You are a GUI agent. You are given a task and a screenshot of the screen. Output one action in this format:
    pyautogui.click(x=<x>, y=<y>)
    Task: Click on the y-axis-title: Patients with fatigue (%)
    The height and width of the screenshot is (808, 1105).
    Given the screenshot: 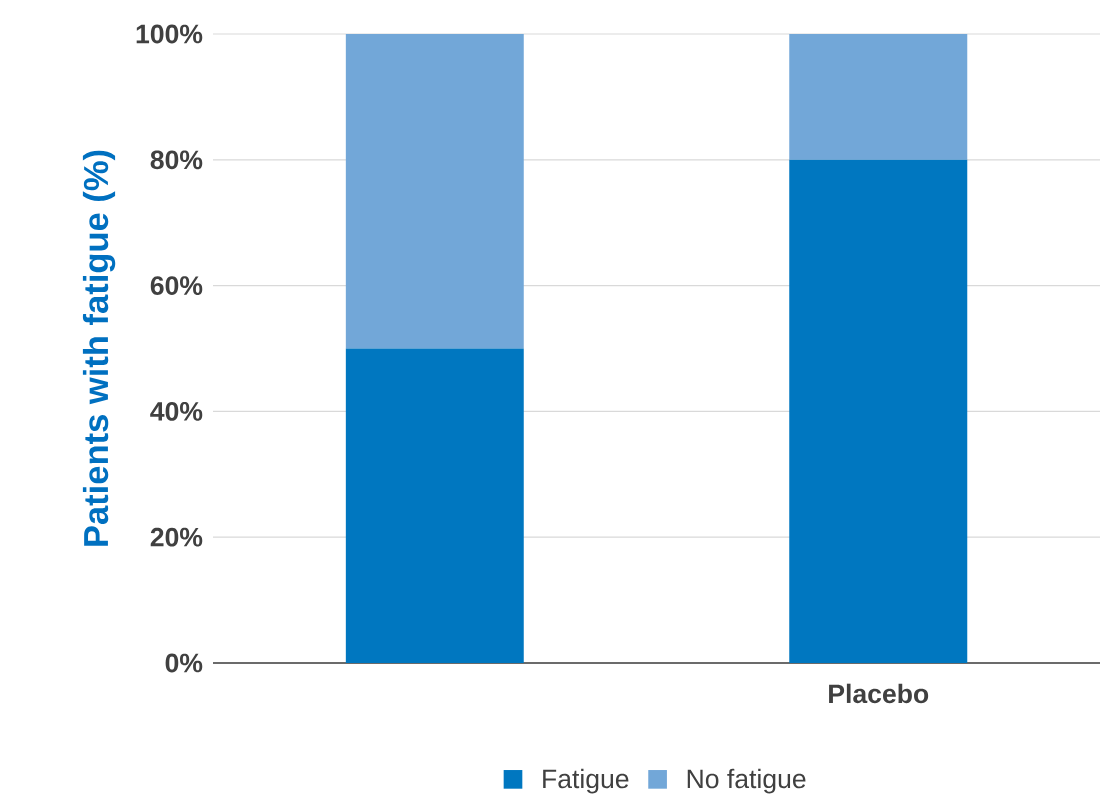 What is the action you would take?
    pyautogui.click(x=99, y=348)
    